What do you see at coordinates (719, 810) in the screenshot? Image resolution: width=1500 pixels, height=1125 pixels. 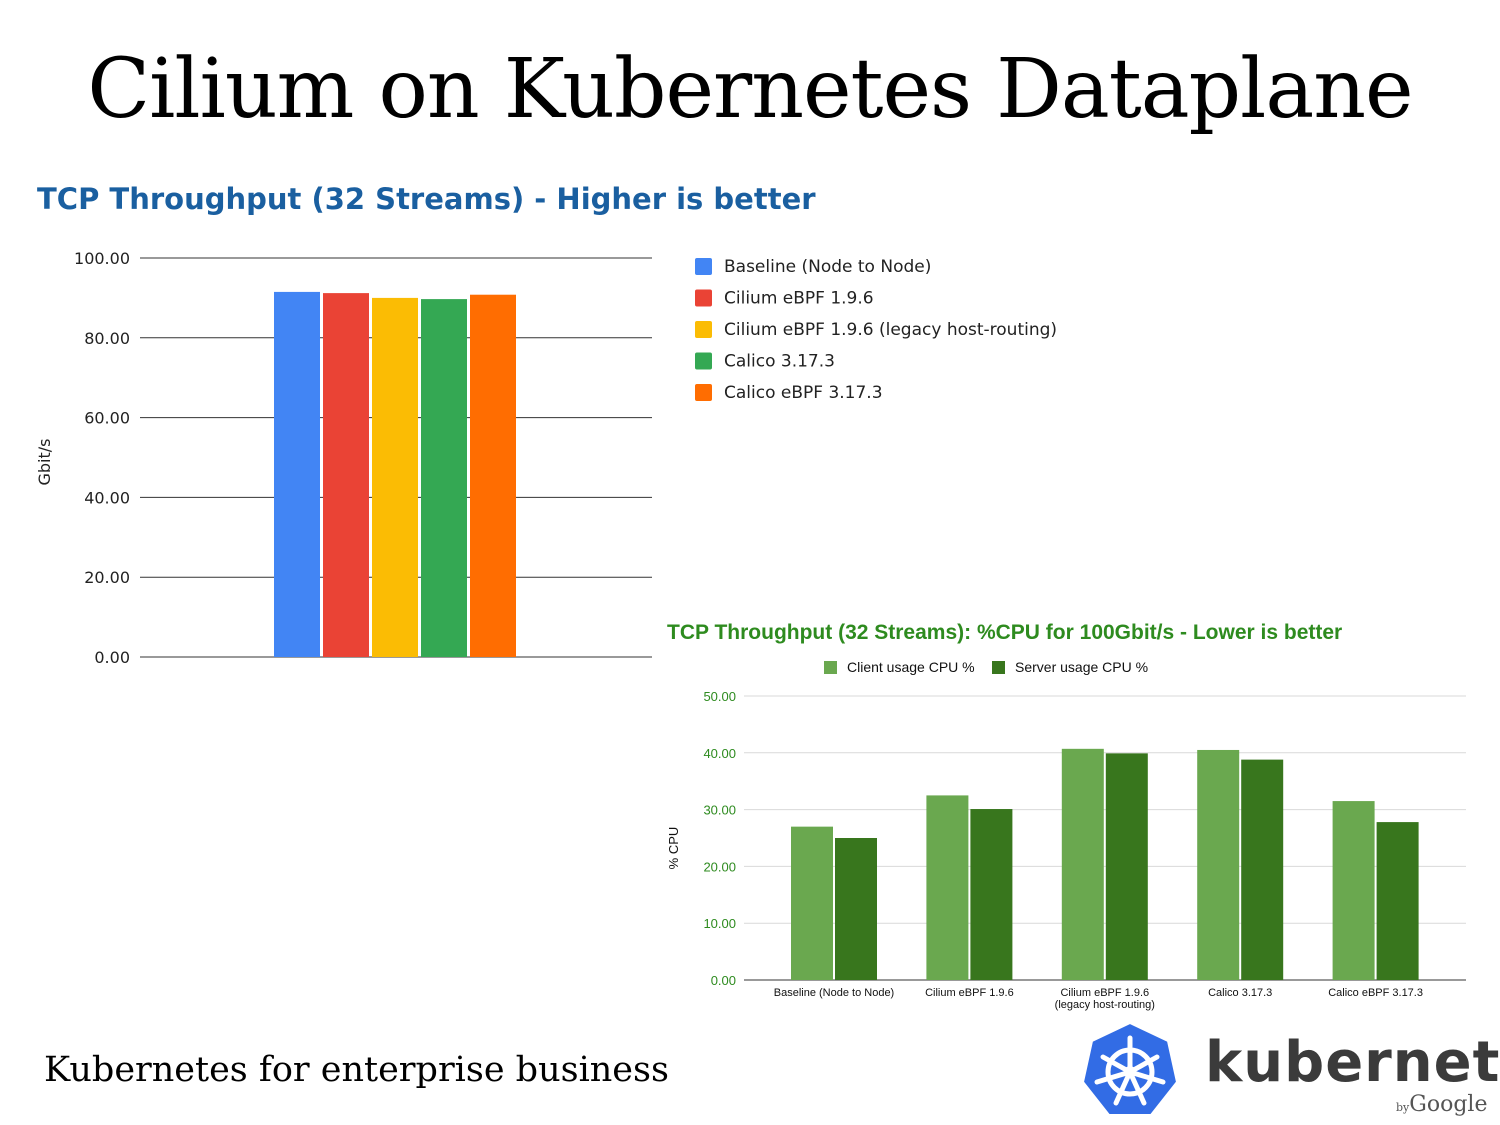 I see `chart2-y-tick-label: 30.00` at bounding box center [719, 810].